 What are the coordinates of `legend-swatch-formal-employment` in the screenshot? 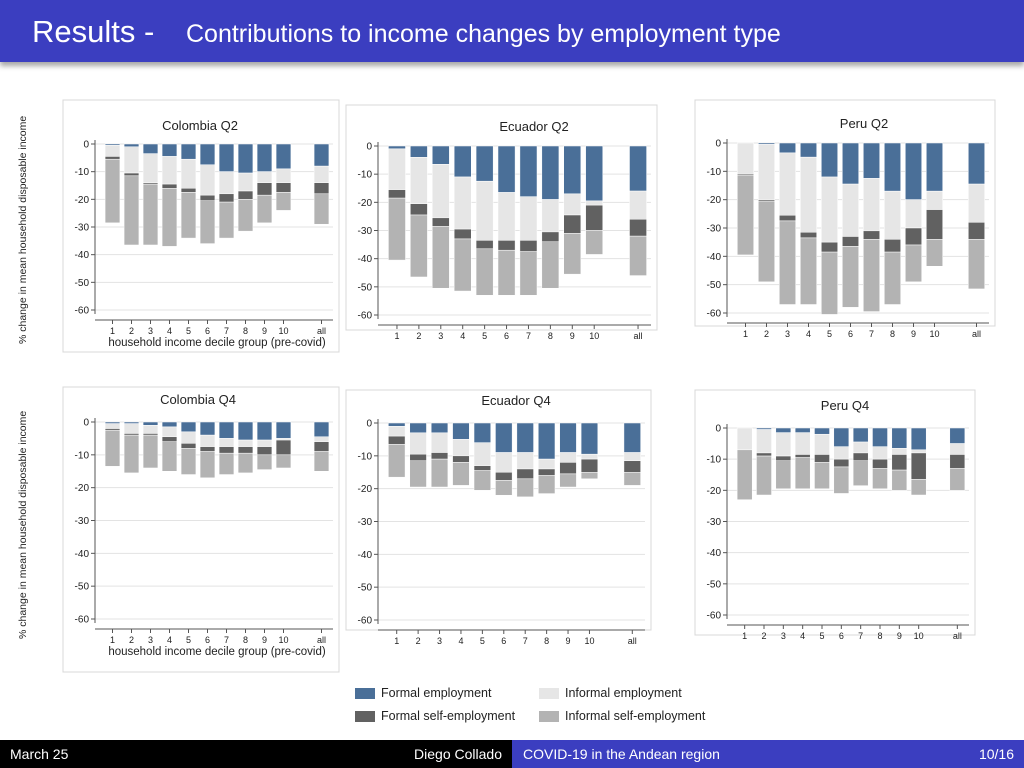 It's located at (365, 693).